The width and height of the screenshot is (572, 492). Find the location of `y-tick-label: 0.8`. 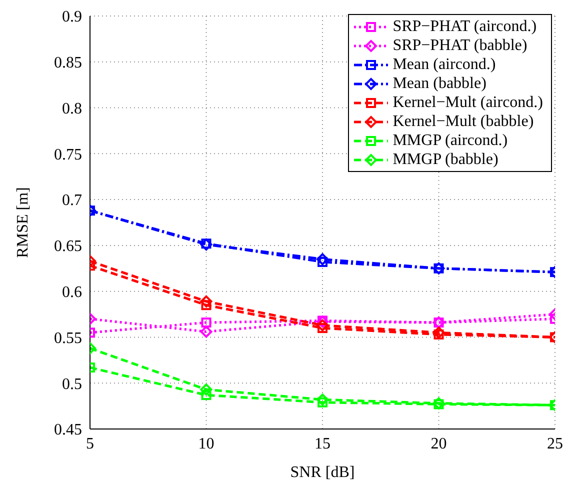

y-tick-label: 0.8 is located at coordinates (72, 109).